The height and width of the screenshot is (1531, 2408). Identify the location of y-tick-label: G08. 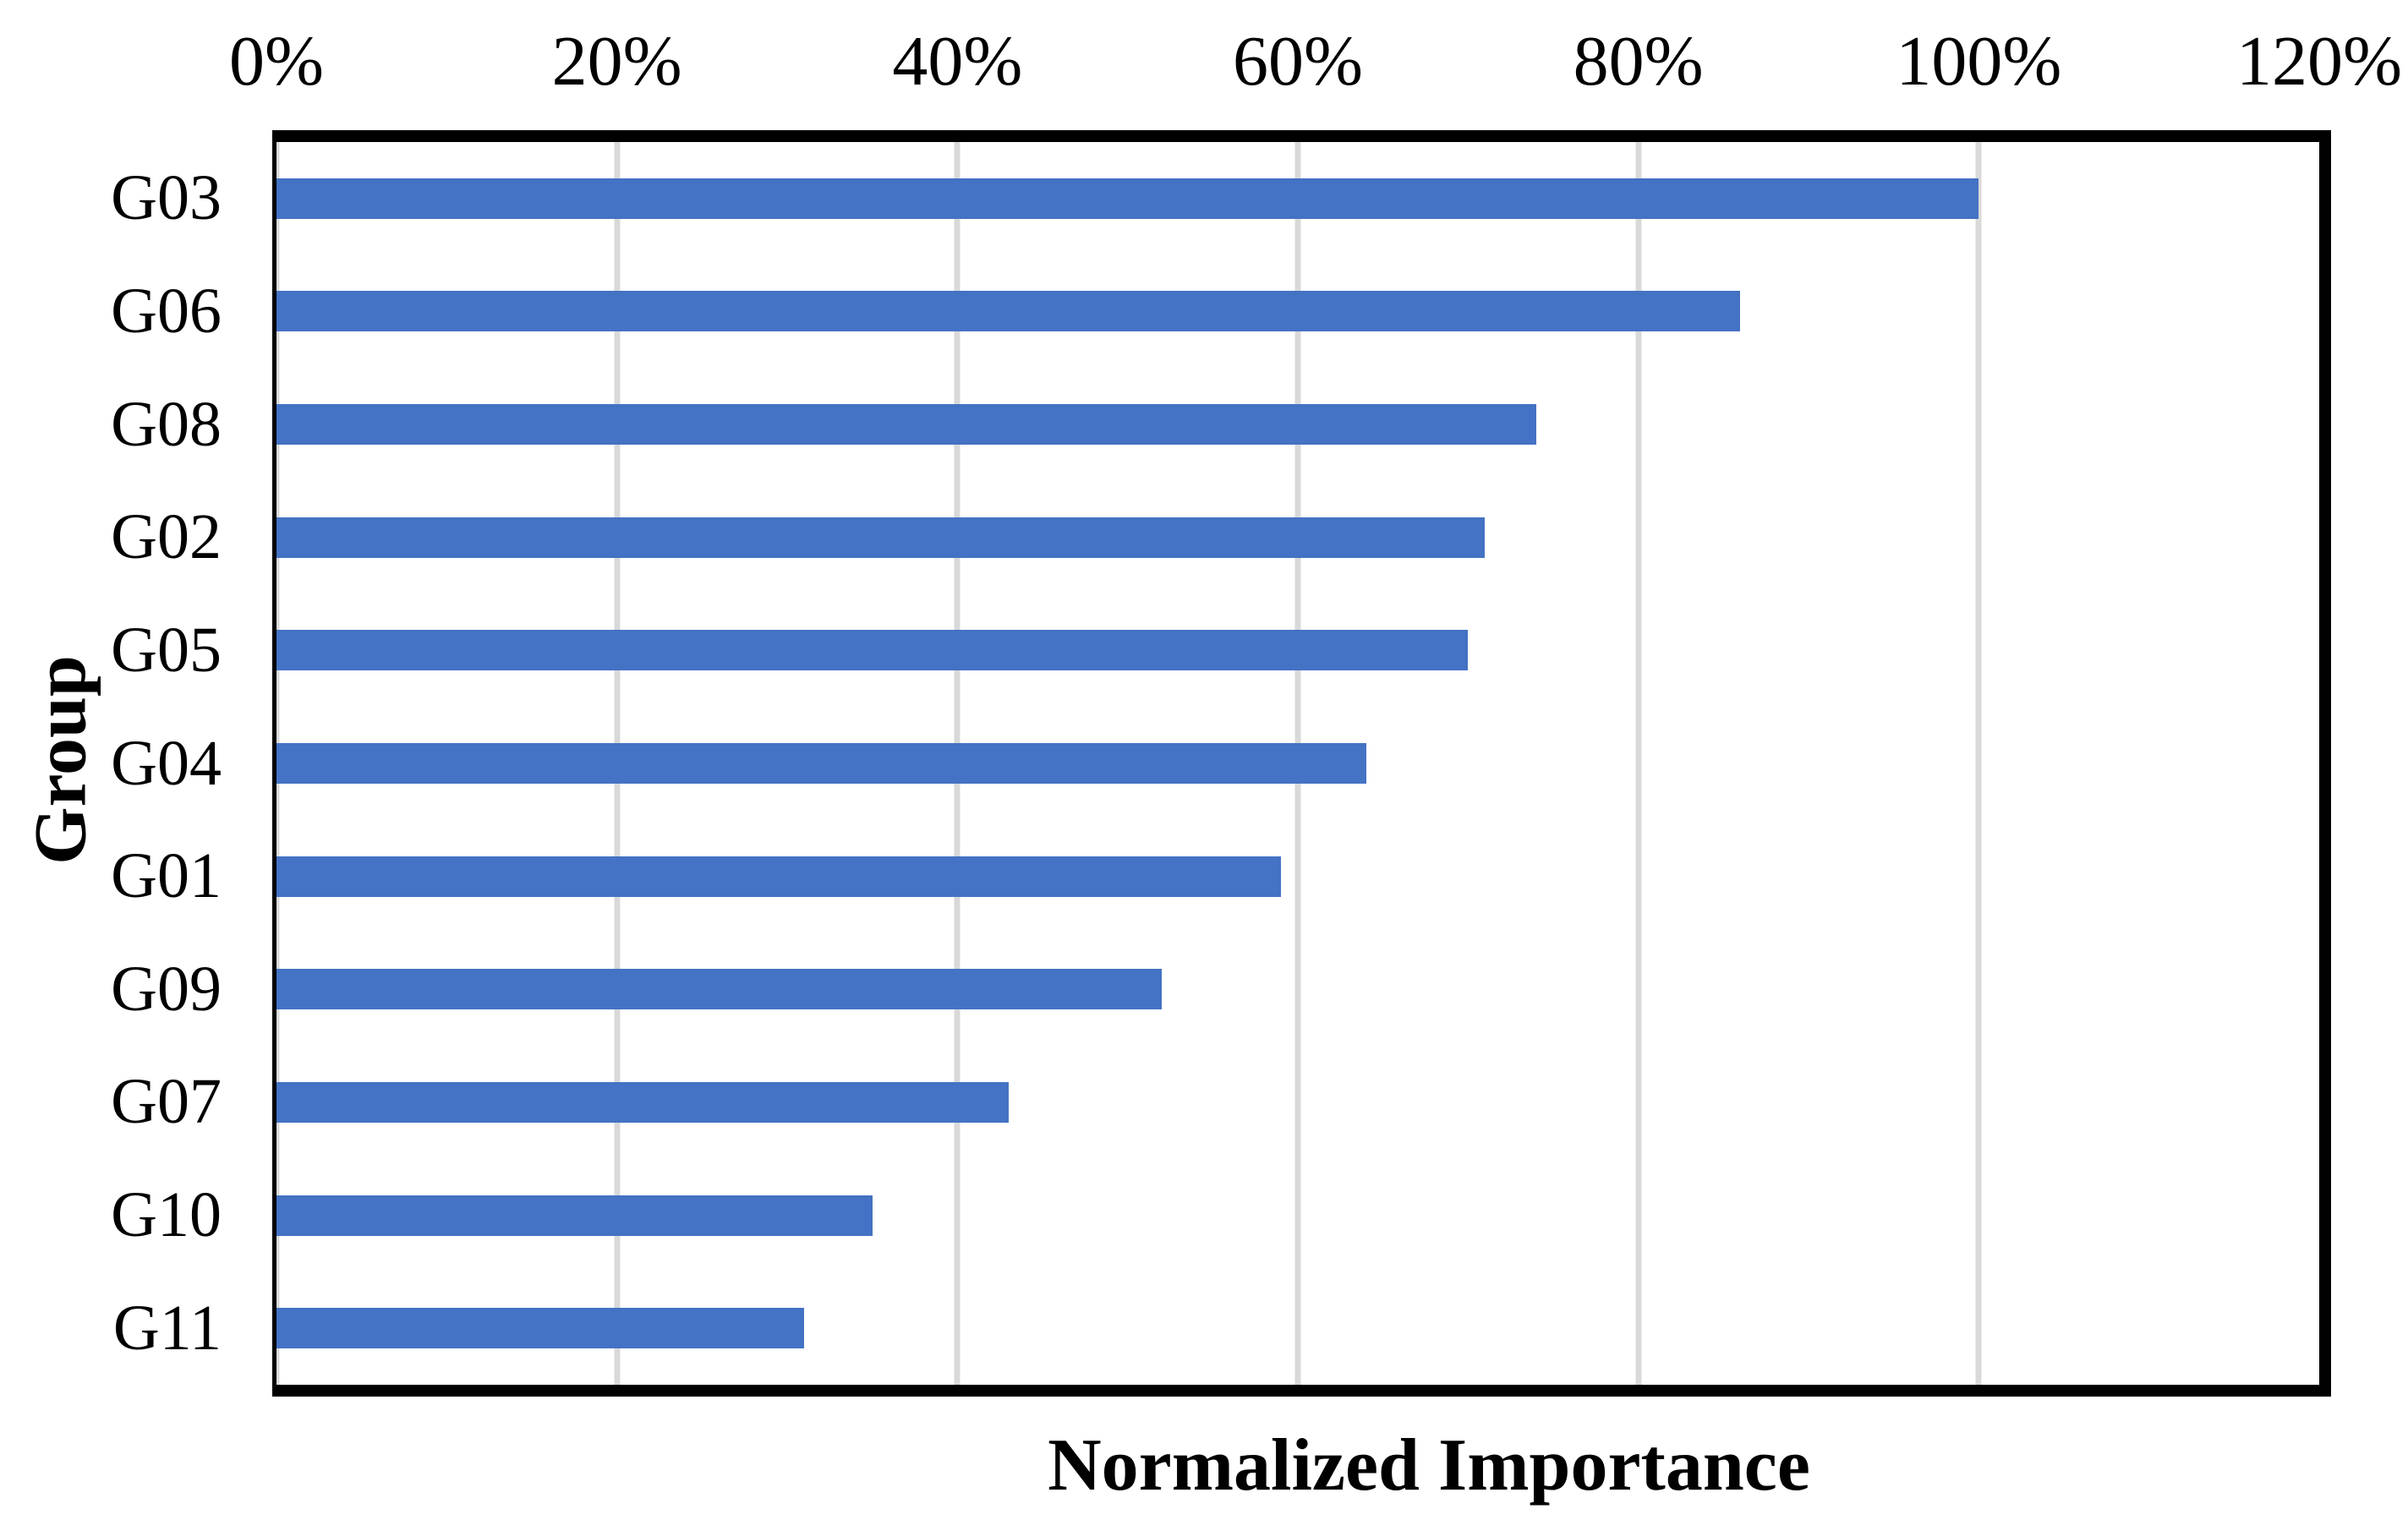
(166, 424).